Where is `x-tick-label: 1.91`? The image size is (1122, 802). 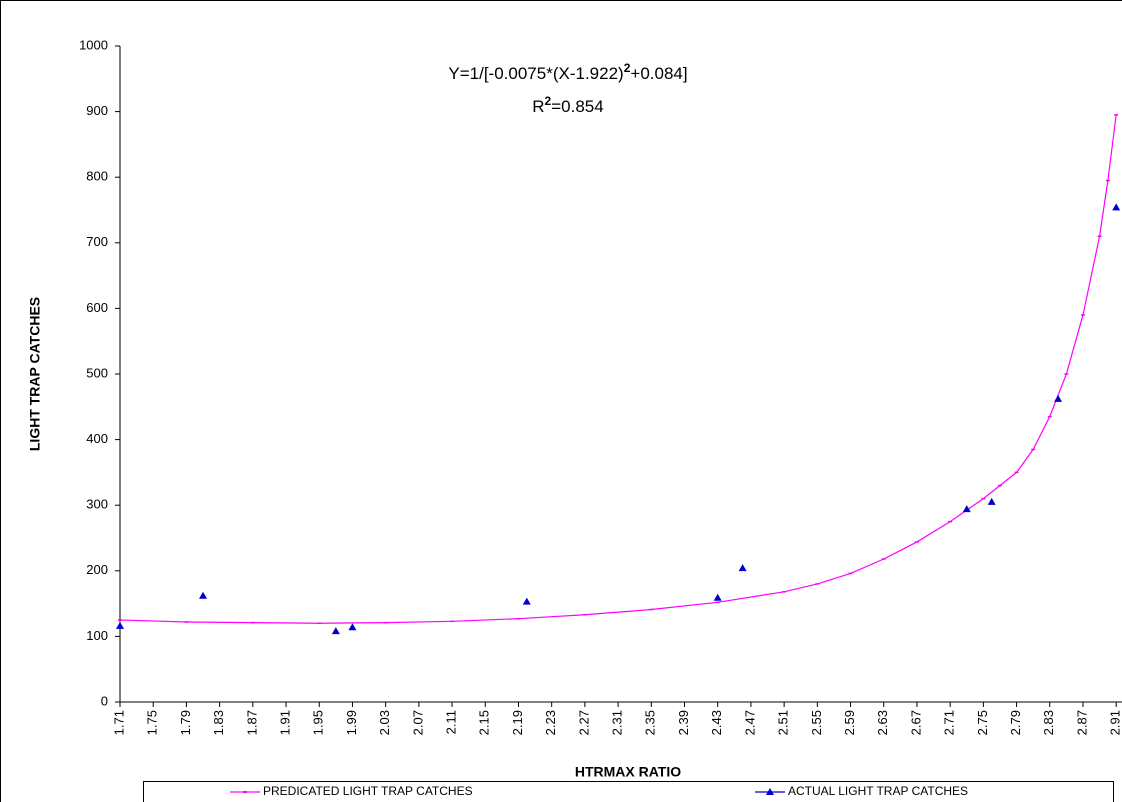 x-tick-label: 1.91 is located at coordinates (284, 722).